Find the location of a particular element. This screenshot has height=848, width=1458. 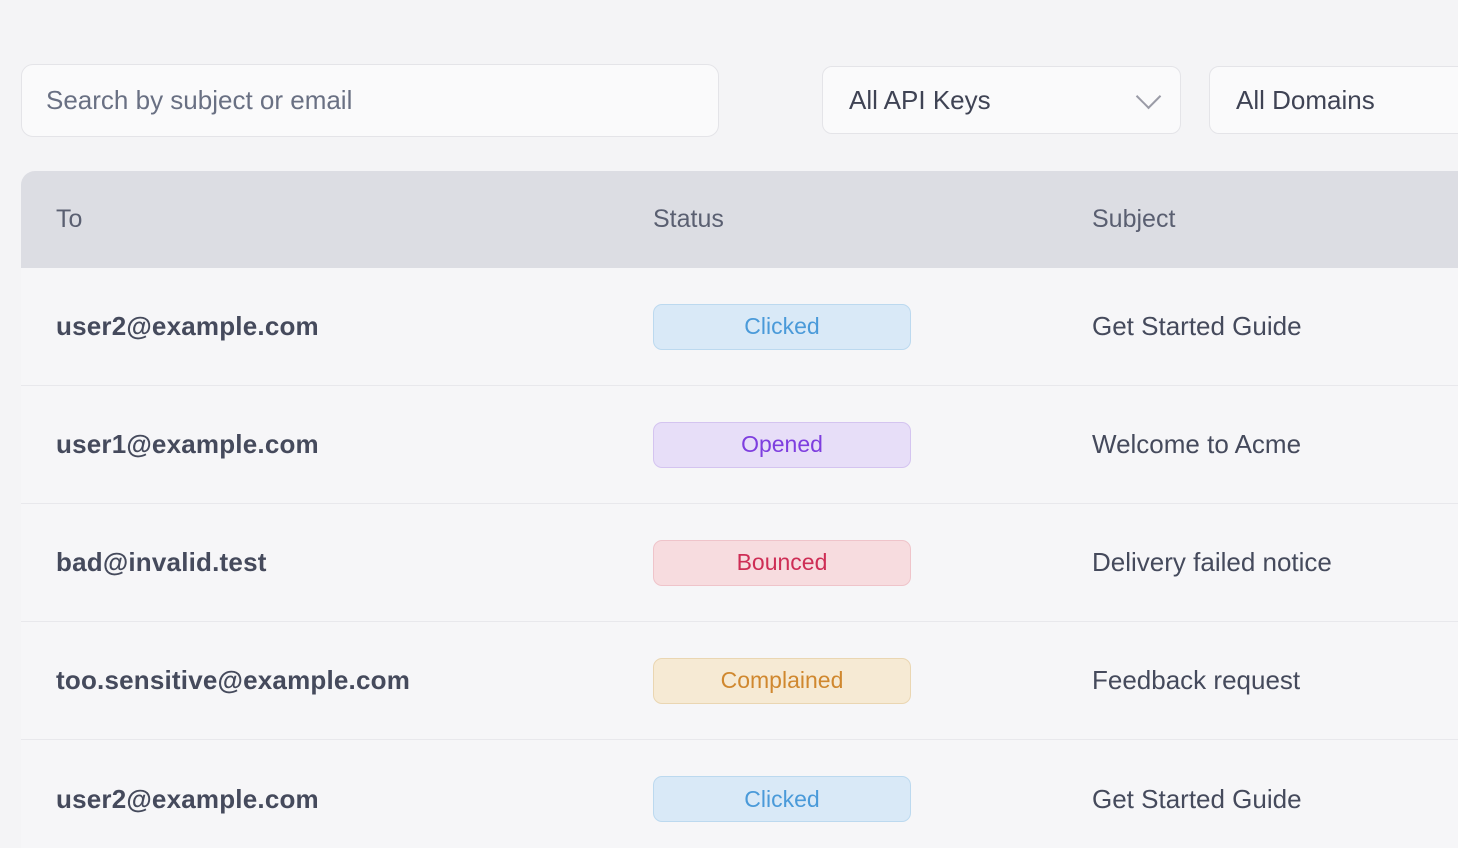

status-badge: Opened is located at coordinates (782, 444).